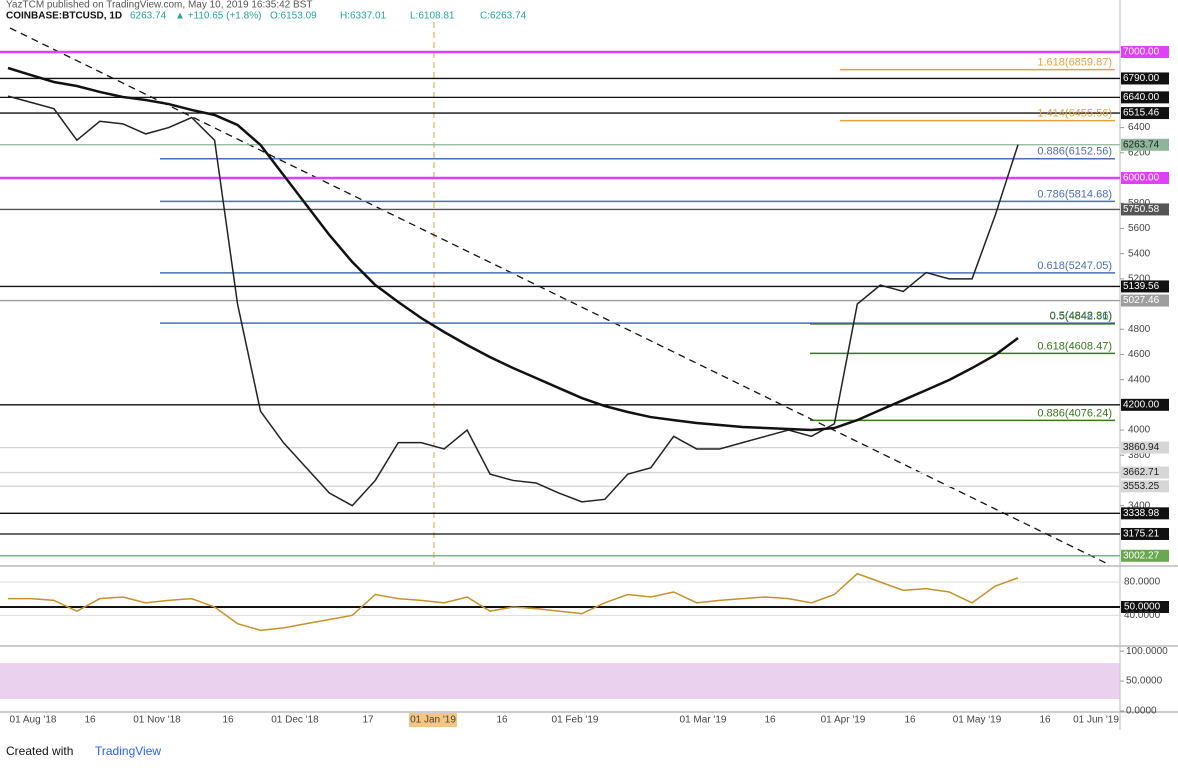 This screenshot has width=1178, height=768. I want to click on change: ▲ +110.65 (+1.8%), so click(218, 16).